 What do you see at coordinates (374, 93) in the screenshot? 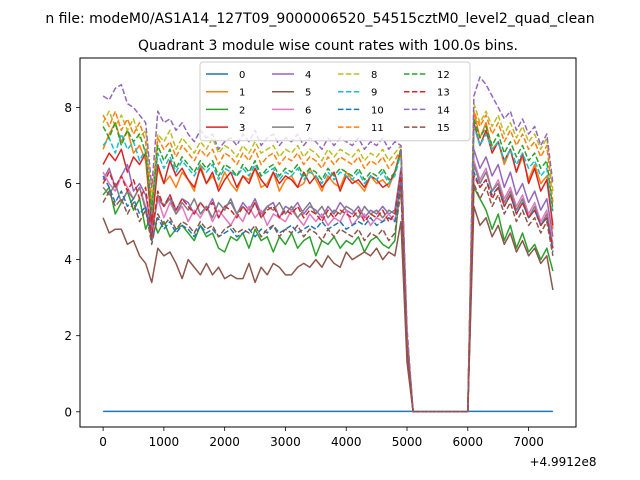
I see `legend-label-9: 9` at bounding box center [374, 93].